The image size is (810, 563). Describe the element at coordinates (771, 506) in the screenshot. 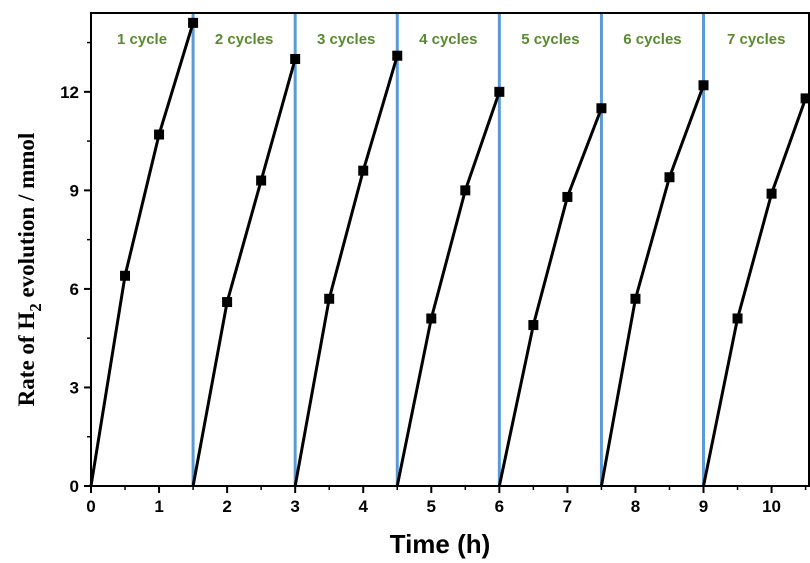

I see `x-tick-label: 10` at that location.